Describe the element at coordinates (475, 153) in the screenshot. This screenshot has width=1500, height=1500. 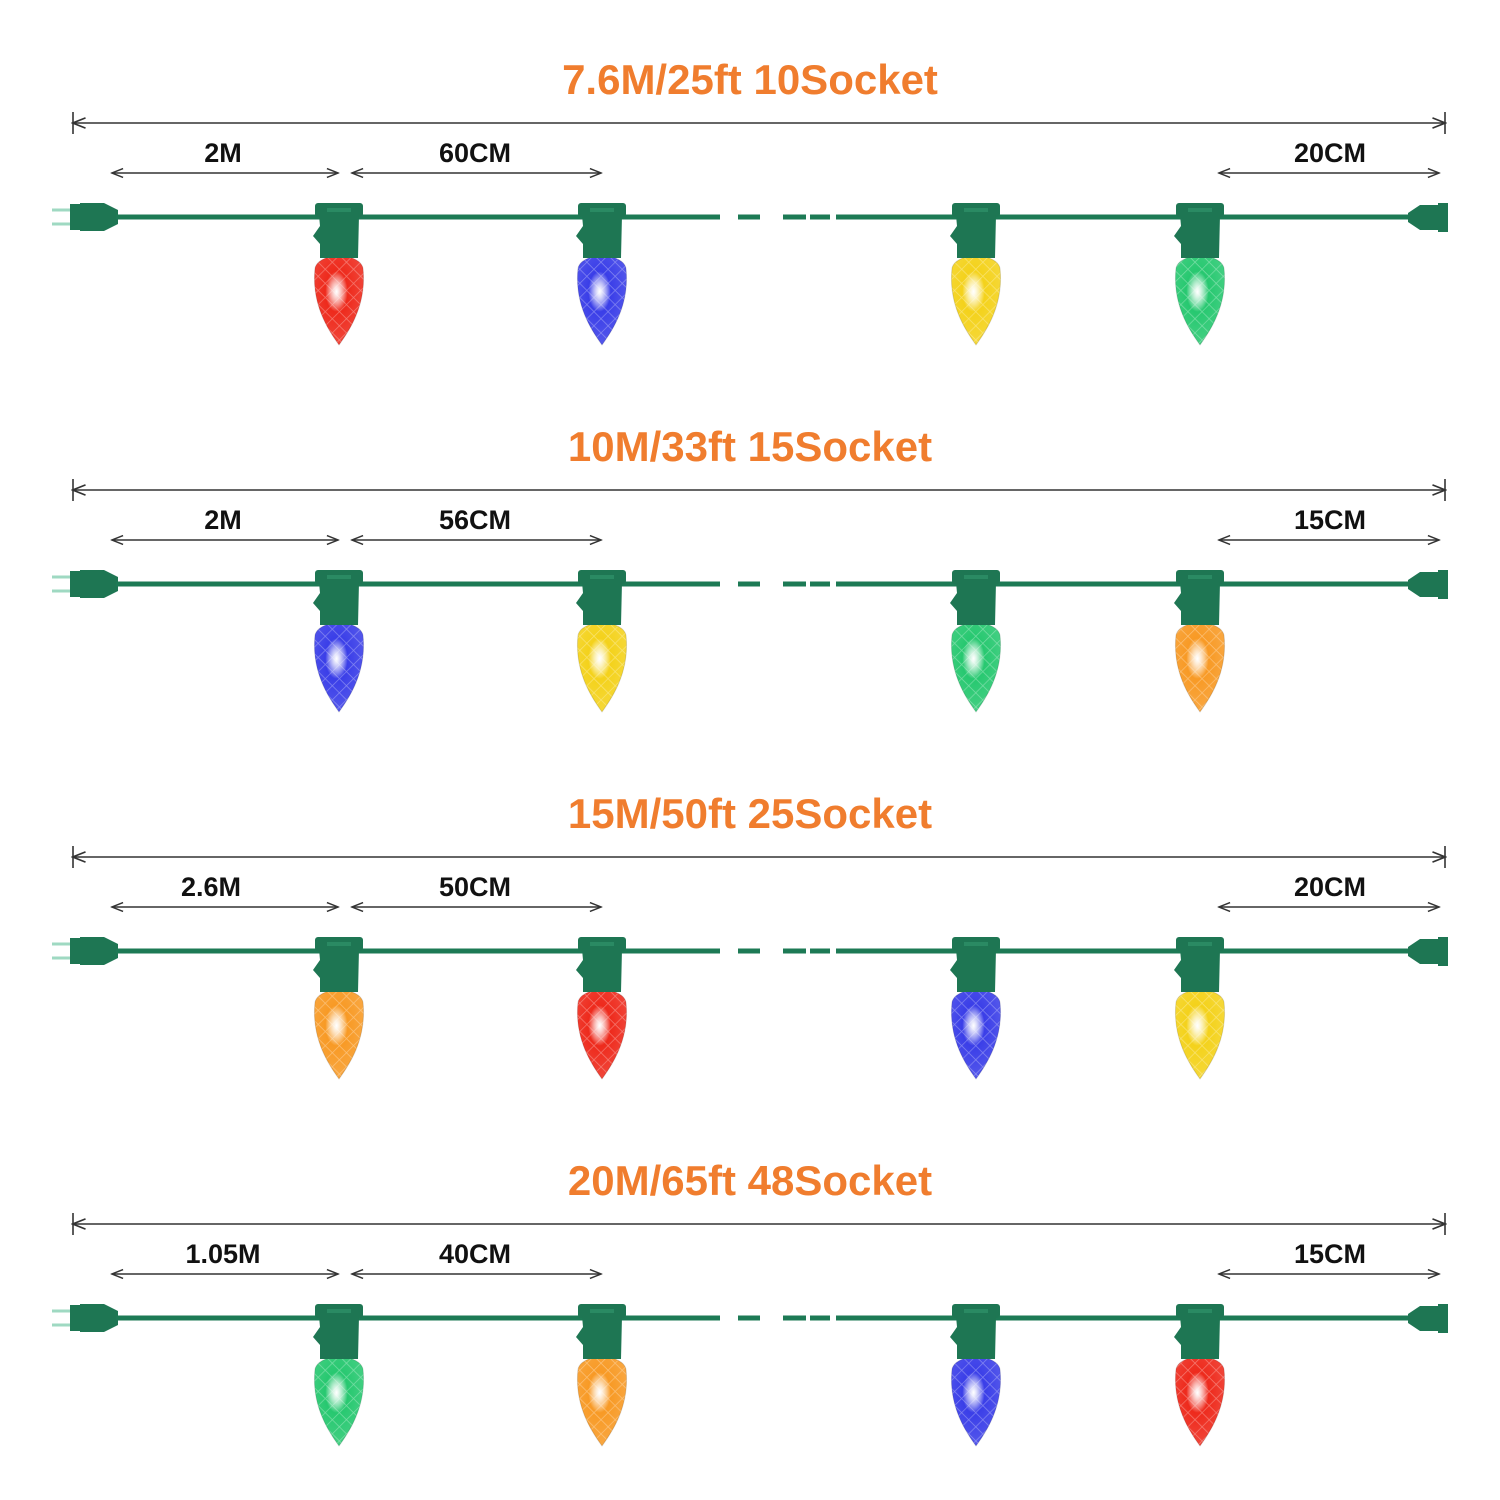
I see `bulb-spacing-label: 60CM` at that location.